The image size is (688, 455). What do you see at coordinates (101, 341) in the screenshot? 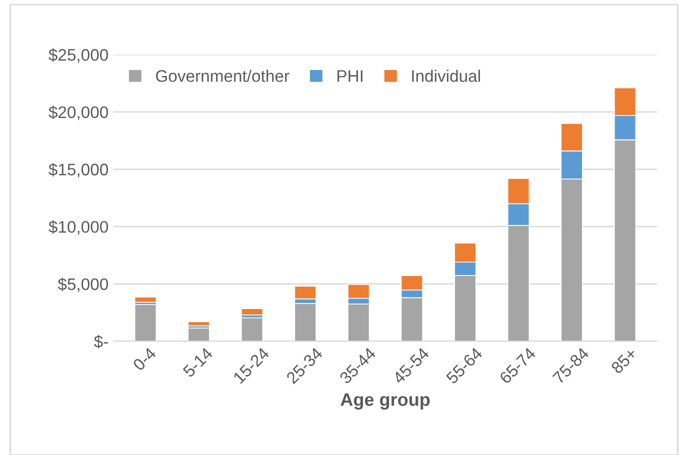
I see `y-tick-label: $-` at bounding box center [101, 341].